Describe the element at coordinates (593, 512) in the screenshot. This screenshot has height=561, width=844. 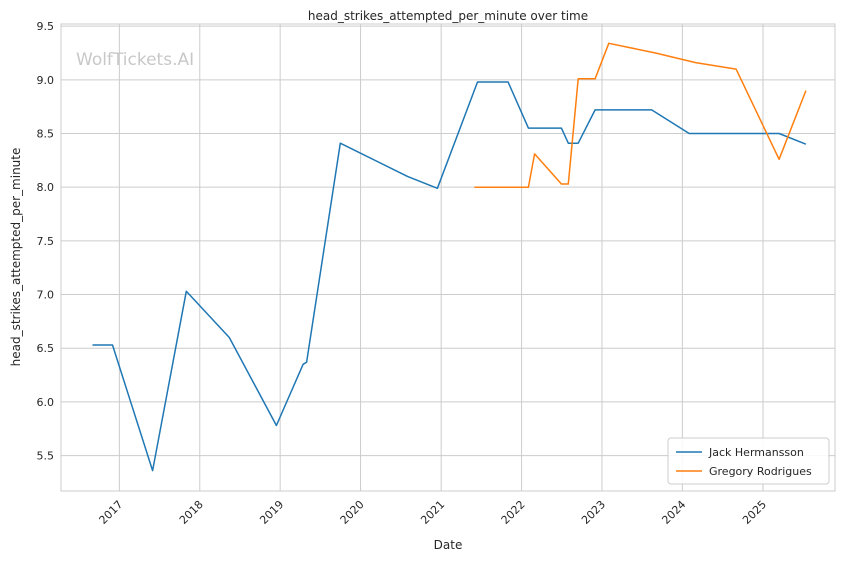
I see `x-tick-label: 2023` at that location.